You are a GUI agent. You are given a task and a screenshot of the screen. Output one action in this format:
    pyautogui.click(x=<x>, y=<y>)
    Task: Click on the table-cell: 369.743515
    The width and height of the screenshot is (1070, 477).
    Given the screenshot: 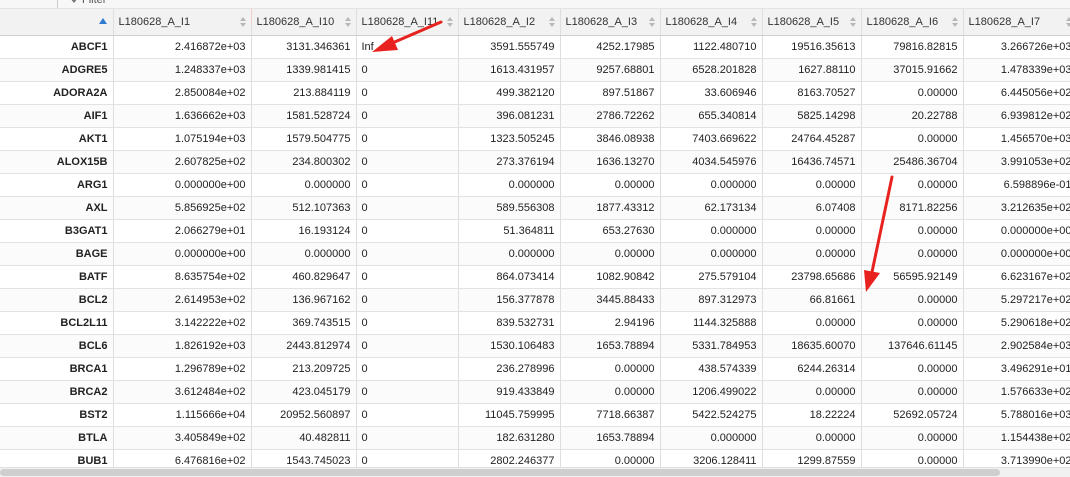 What is the action you would take?
    pyautogui.click(x=303, y=323)
    